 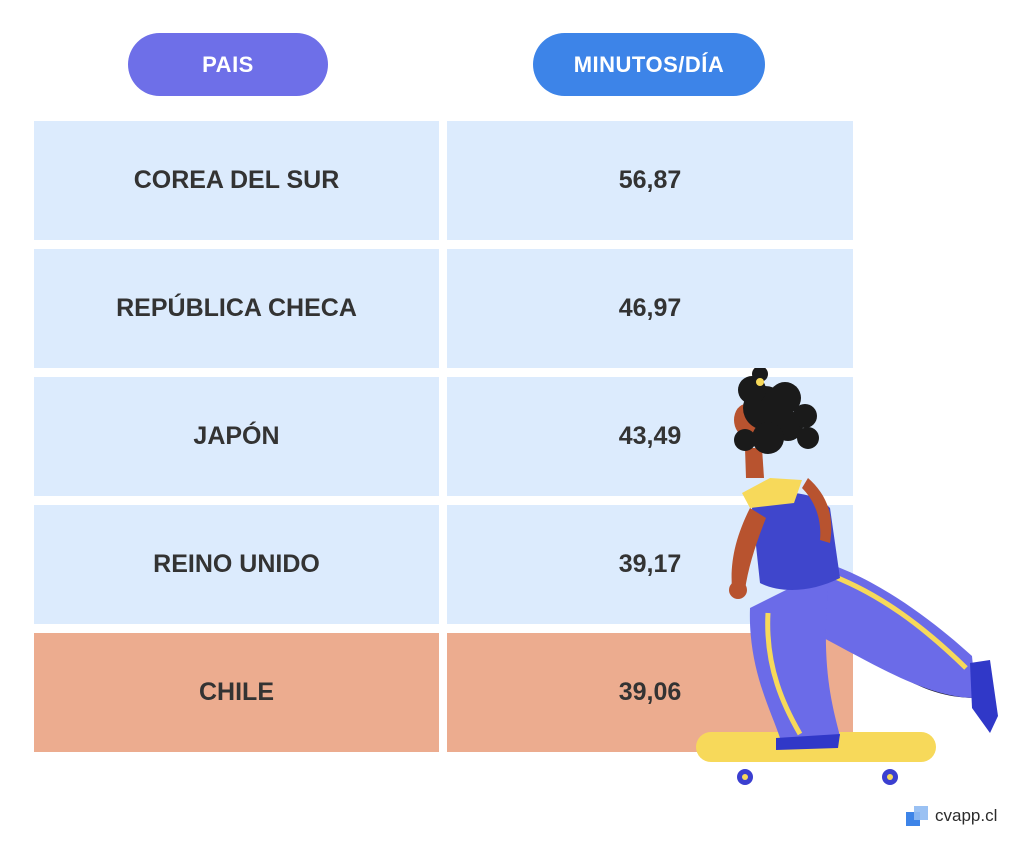 What do you see at coordinates (236, 564) in the screenshot?
I see `country-cell: REINO UNIDO` at bounding box center [236, 564].